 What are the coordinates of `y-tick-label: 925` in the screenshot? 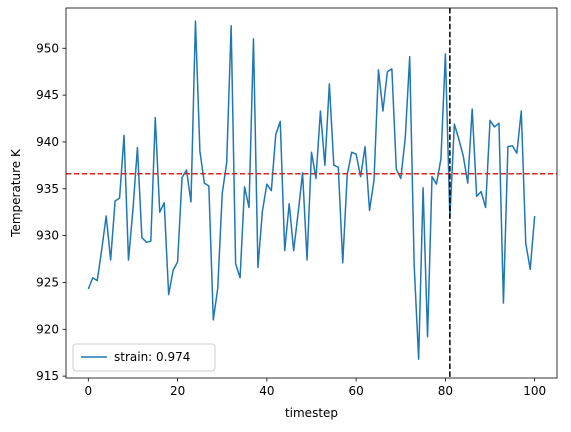 It's located at (47, 282).